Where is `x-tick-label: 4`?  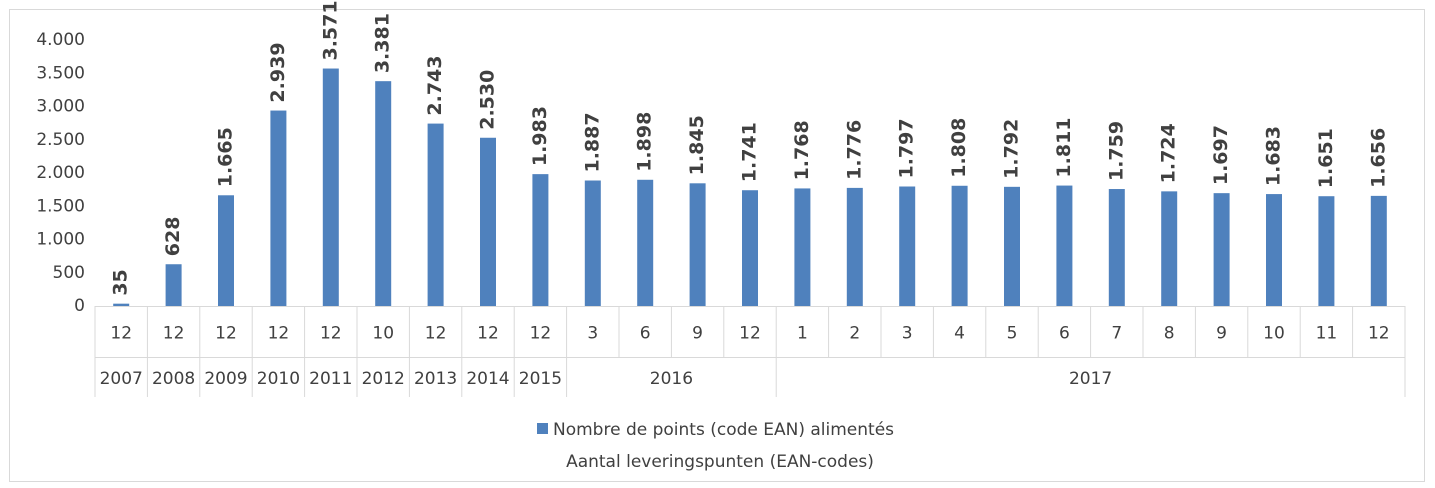 x-tick-label: 4 is located at coordinates (959, 334).